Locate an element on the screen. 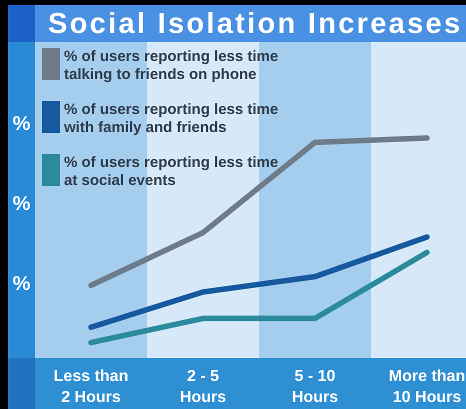 The height and width of the screenshot is (409, 466). x-tick-label: Less than 2 Hours is located at coordinates (91, 387).